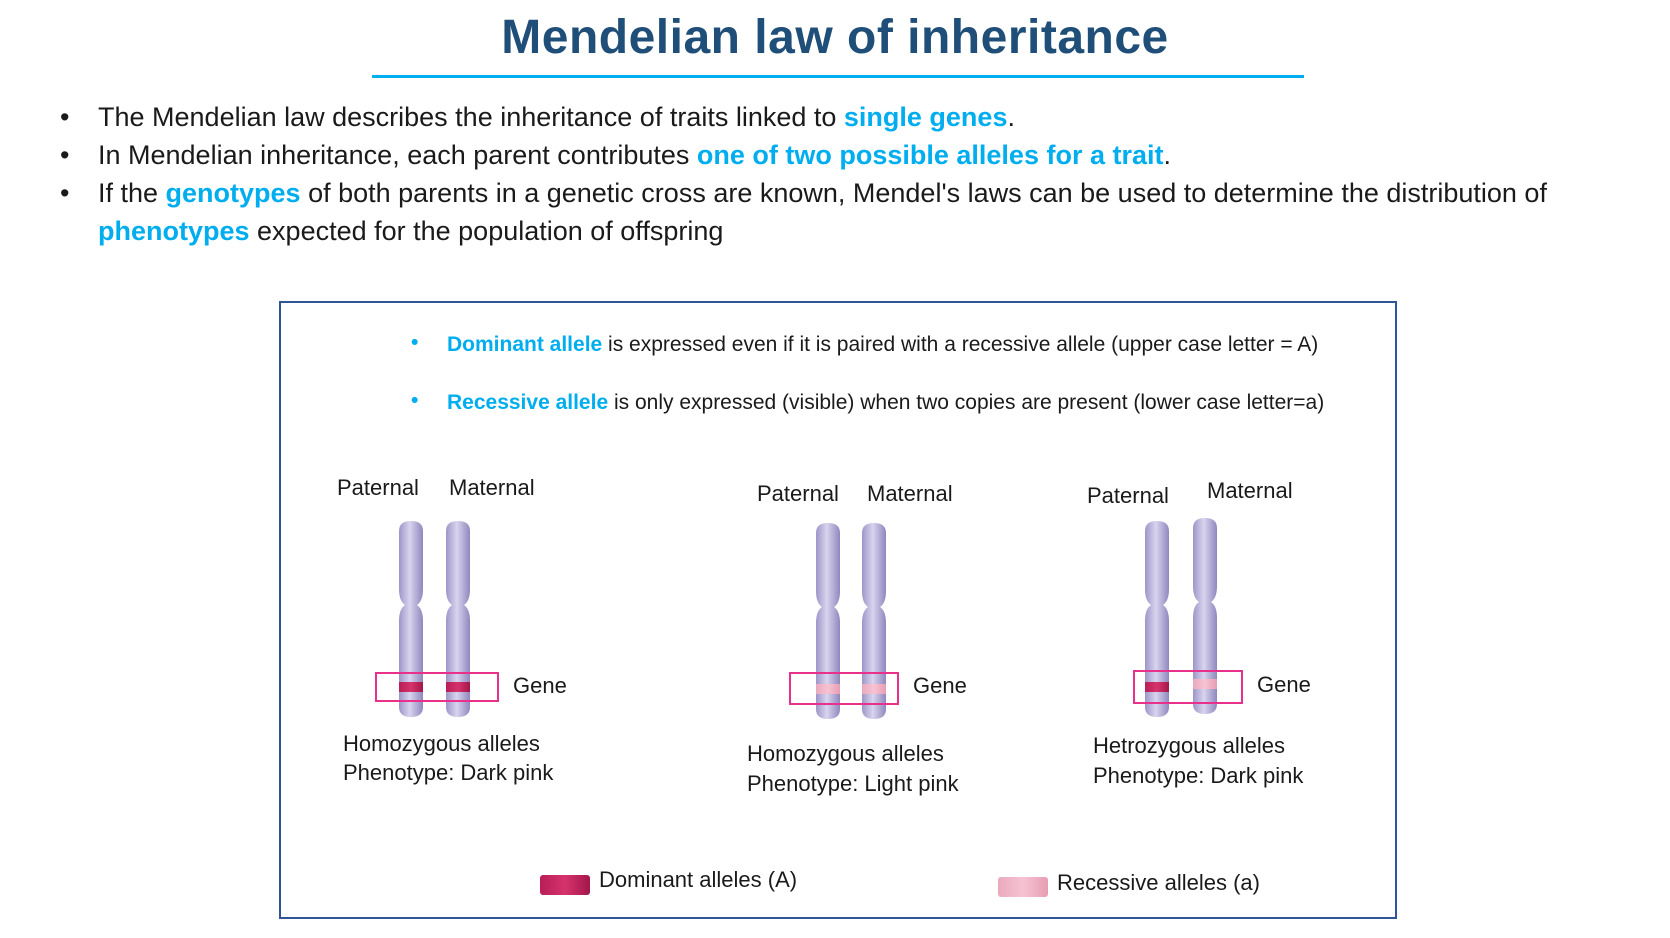 The width and height of the screenshot is (1670, 938). What do you see at coordinates (930, 155) in the screenshot?
I see `bullet-highlight: one of two possible alleles for a trait` at bounding box center [930, 155].